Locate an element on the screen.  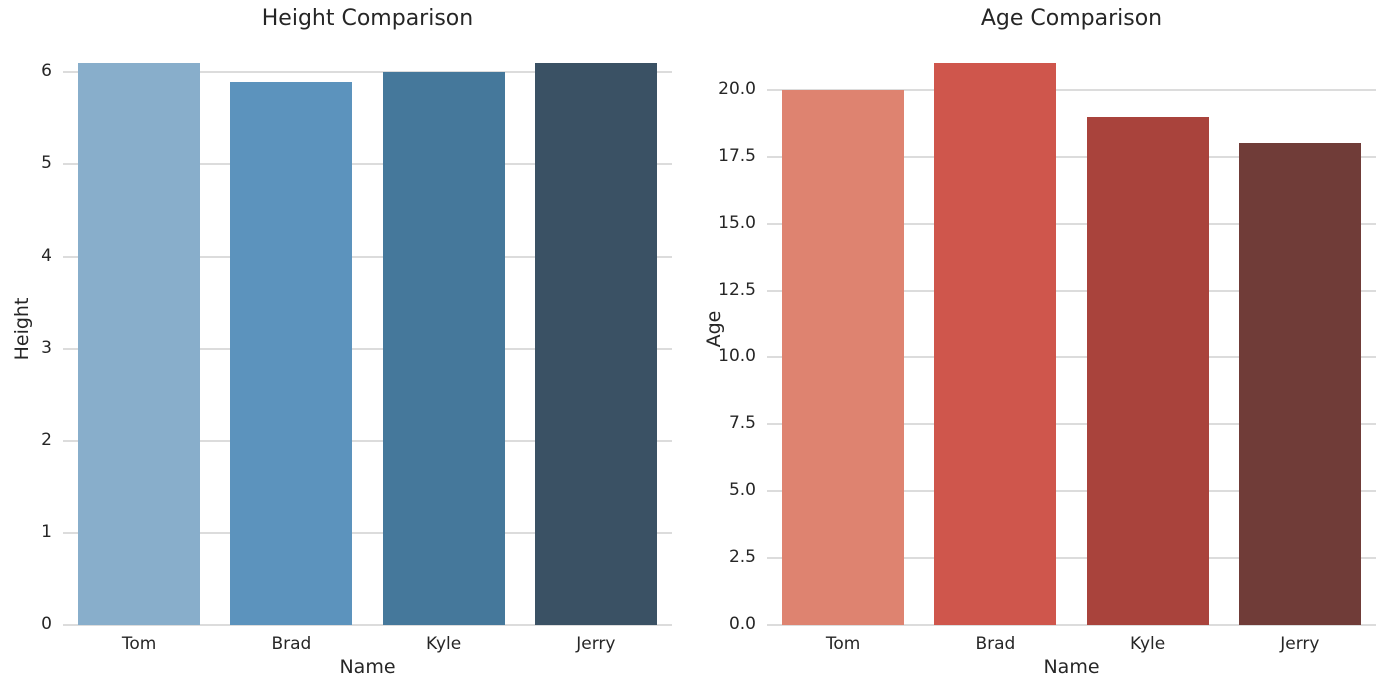
chart-title: Age Comparison is located at coordinates (1071, 18).